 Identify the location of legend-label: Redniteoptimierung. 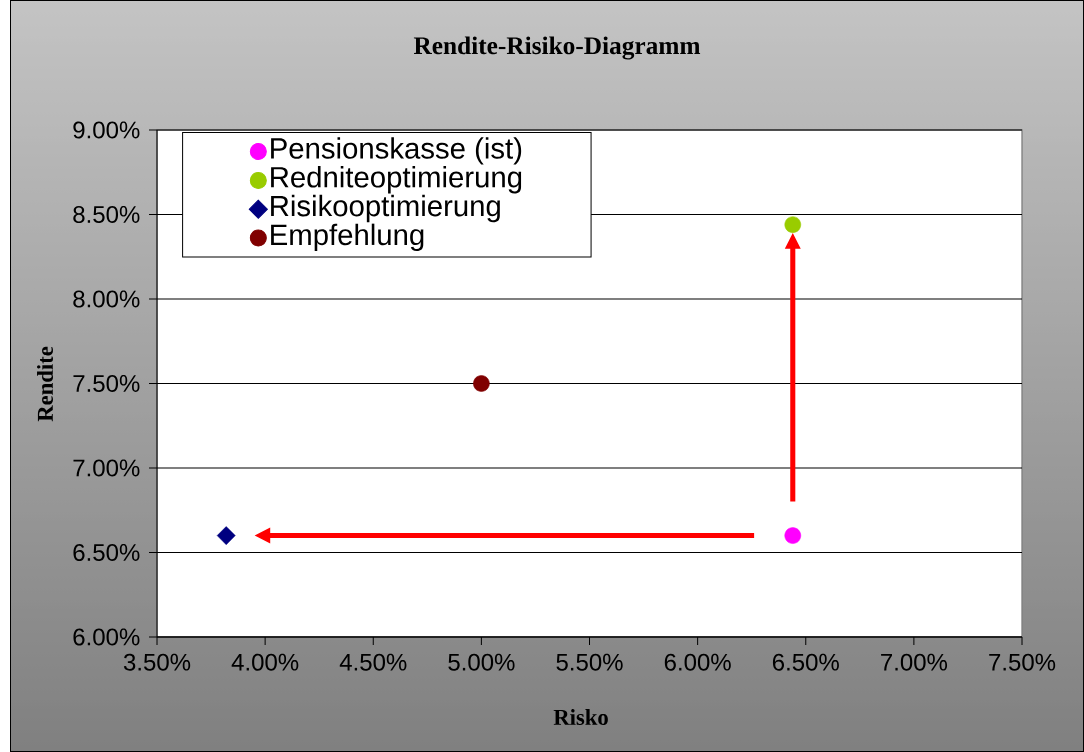
(396, 180).